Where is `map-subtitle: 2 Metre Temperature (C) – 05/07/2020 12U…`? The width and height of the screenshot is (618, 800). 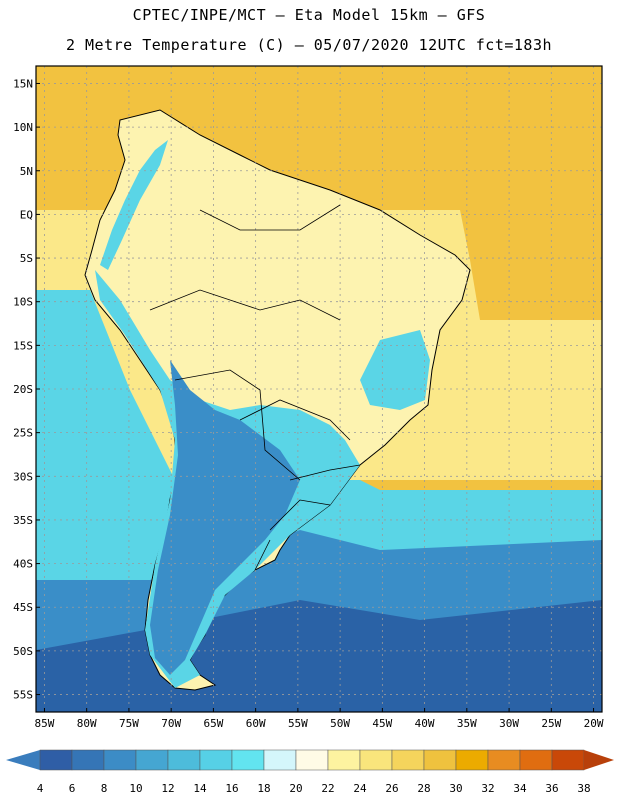 map-subtitle: 2 Metre Temperature (C) – 05/07/2020 12U… is located at coordinates (309, 45).